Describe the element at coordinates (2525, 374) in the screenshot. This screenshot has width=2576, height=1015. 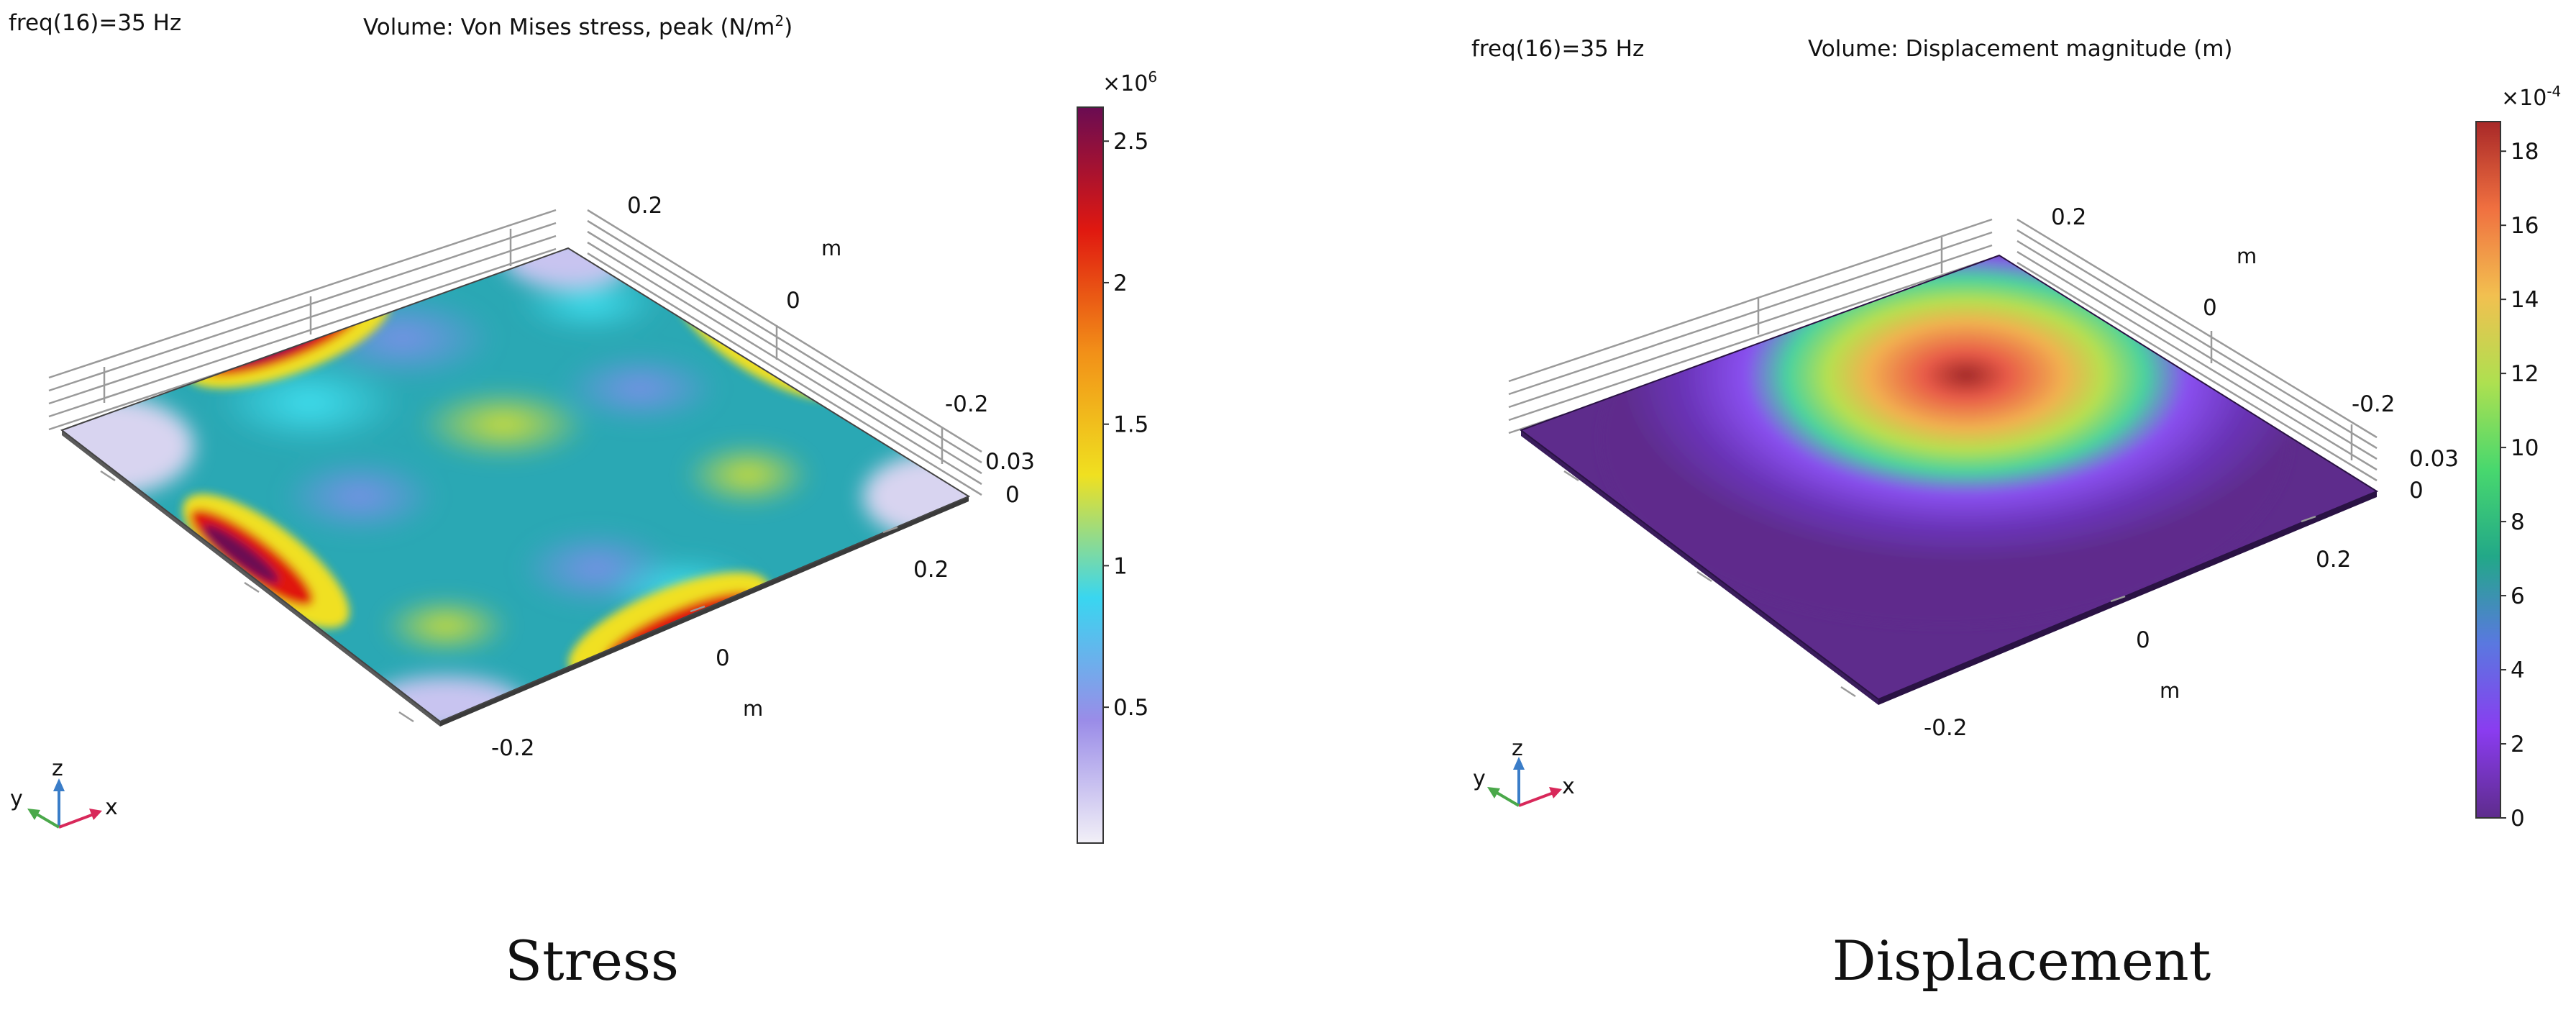
I see `displacement-colorbar-tick-label: 12` at that location.